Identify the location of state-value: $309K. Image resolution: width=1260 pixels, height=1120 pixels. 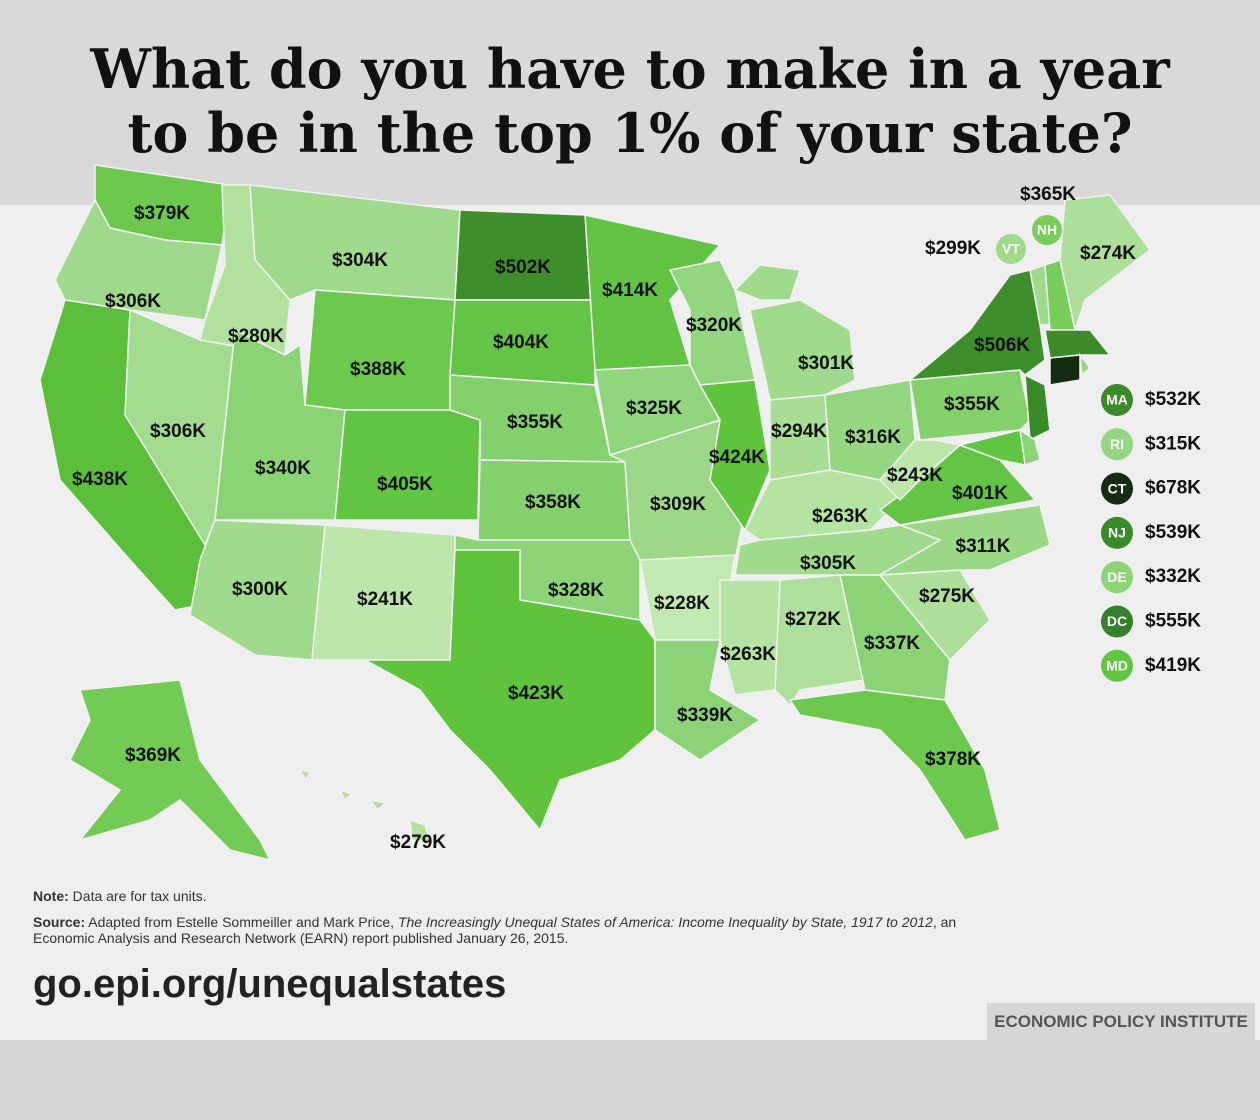
(678, 504).